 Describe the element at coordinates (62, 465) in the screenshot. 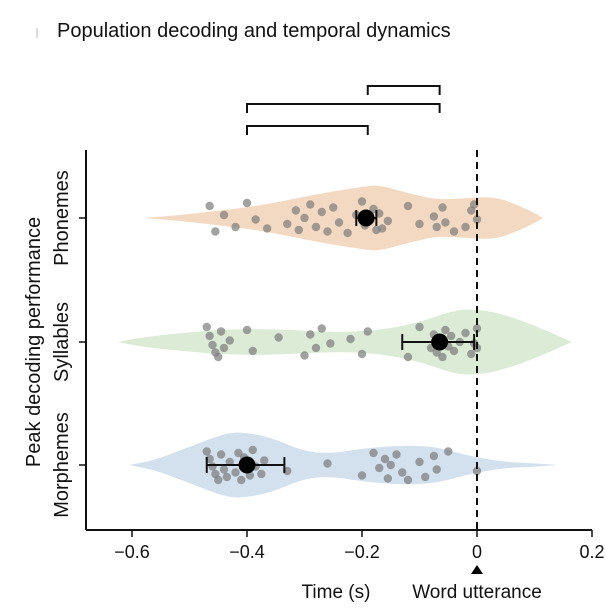

I see `y-tick-label: Morphemes` at that location.